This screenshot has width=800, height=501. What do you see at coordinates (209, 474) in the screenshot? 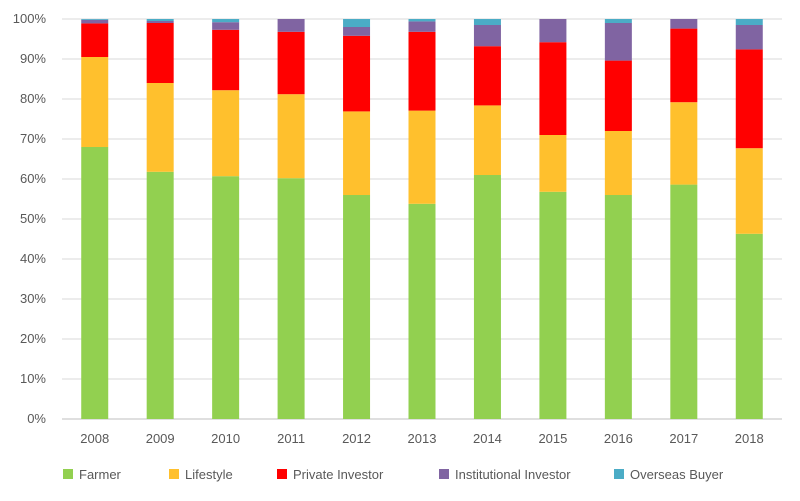
I see `legend-label: Lifestyle` at bounding box center [209, 474].